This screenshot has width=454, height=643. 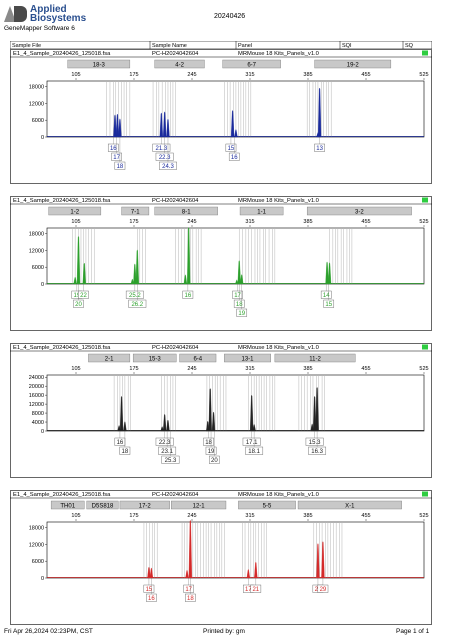 What do you see at coordinates (161, 149) in the screenshot?
I see `allele-label: 21.3` at bounding box center [161, 149].